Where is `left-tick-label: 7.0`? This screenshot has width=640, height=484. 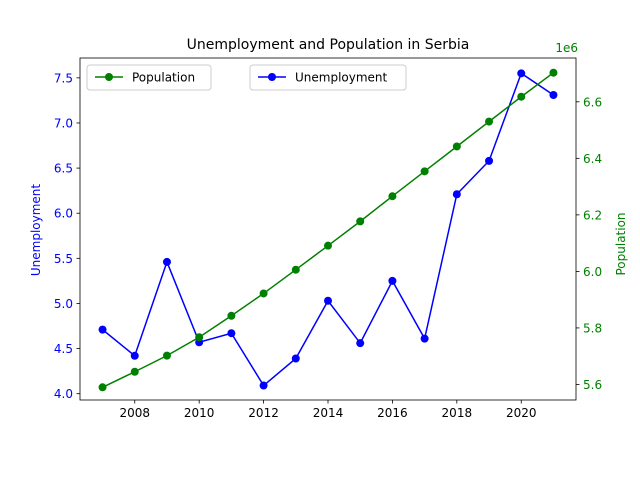 left-tick-label: 7.0 is located at coordinates (63, 123).